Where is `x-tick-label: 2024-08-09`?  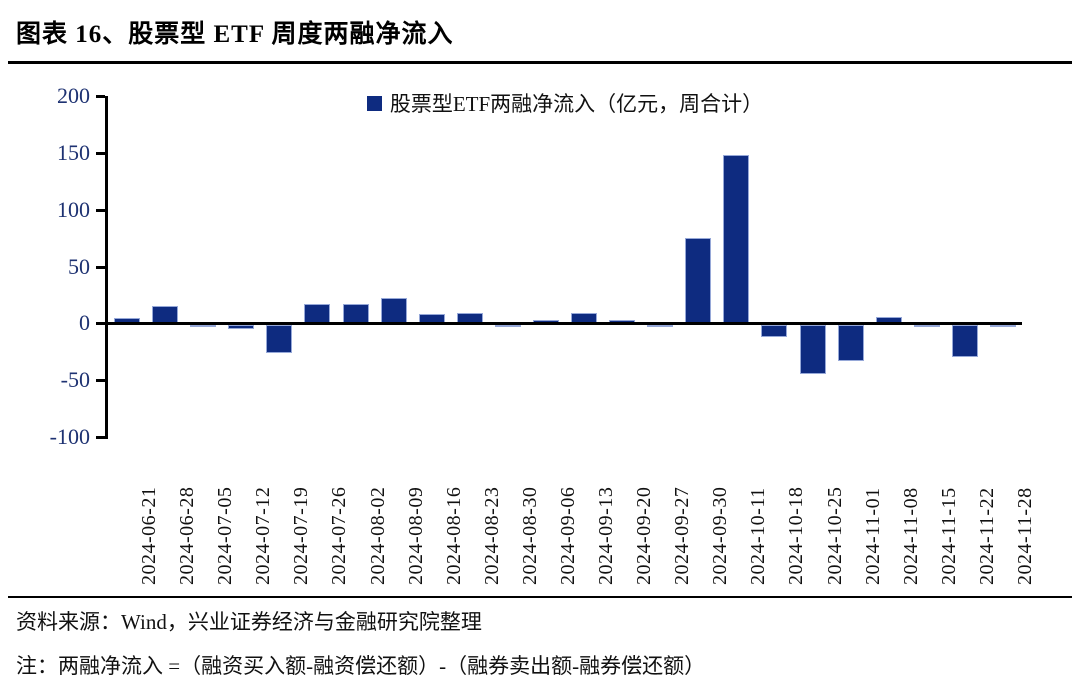 x-tick-label: 2024-08-09 is located at coordinates (415, 535).